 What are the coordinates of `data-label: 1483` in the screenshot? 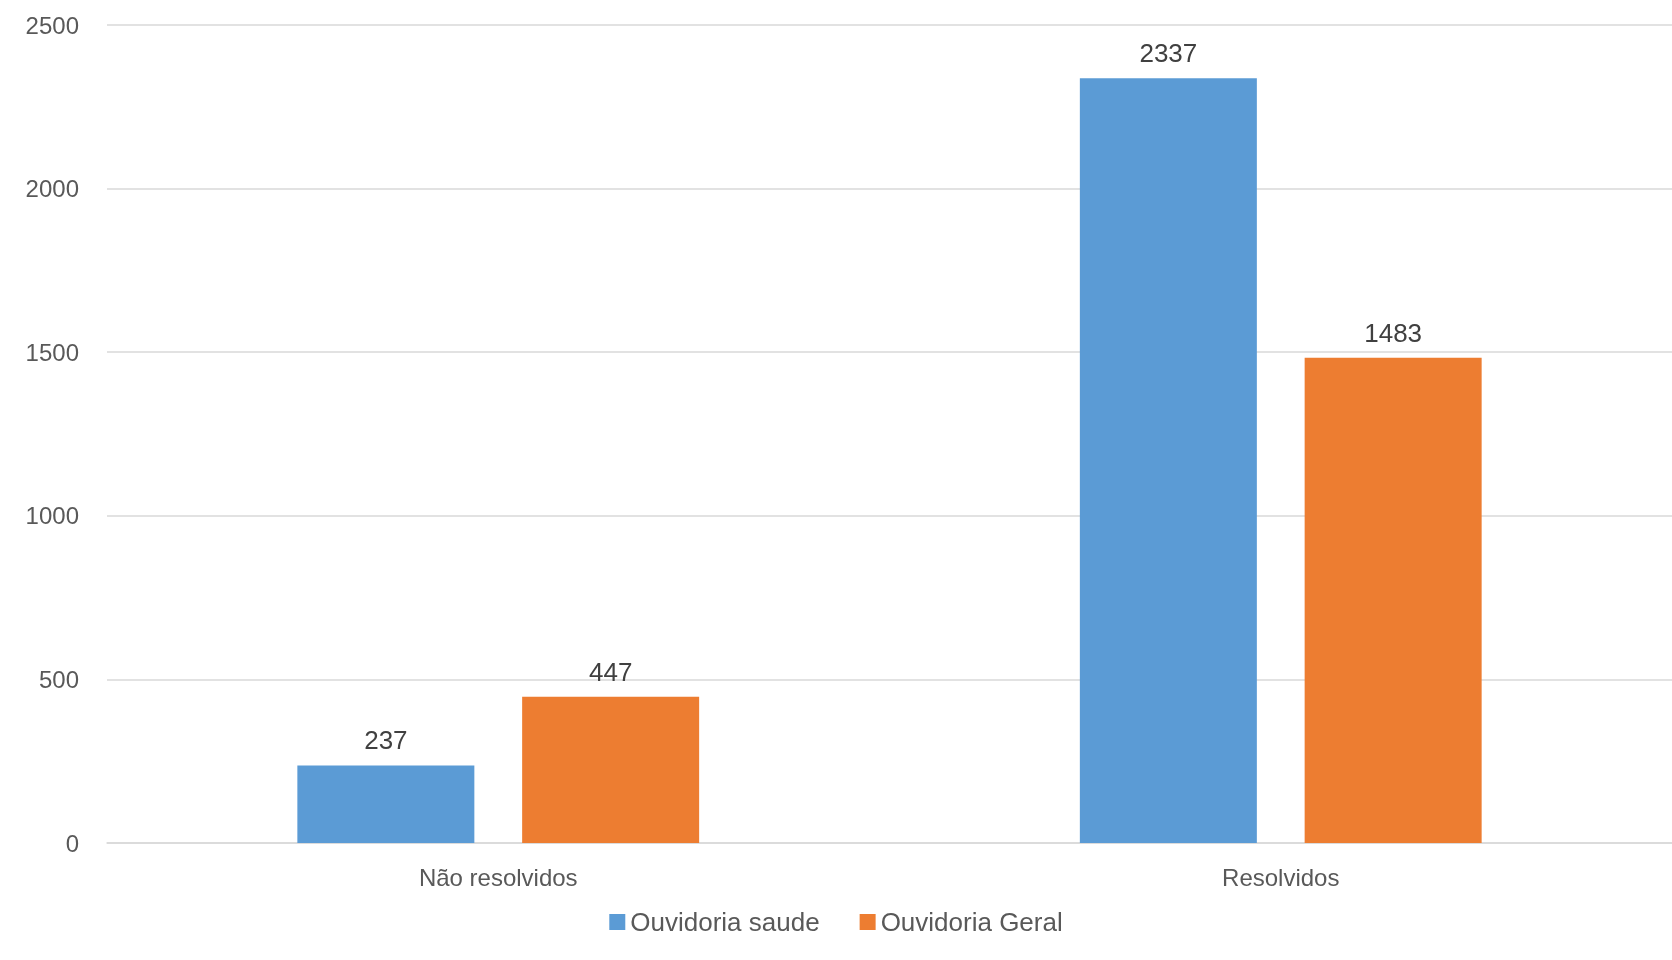 It's located at (1393, 332).